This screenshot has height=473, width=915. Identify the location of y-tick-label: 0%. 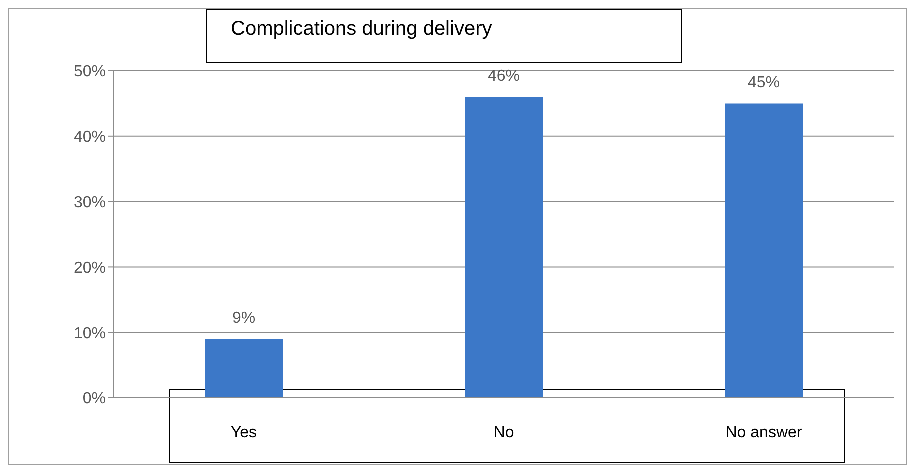
(94, 399).